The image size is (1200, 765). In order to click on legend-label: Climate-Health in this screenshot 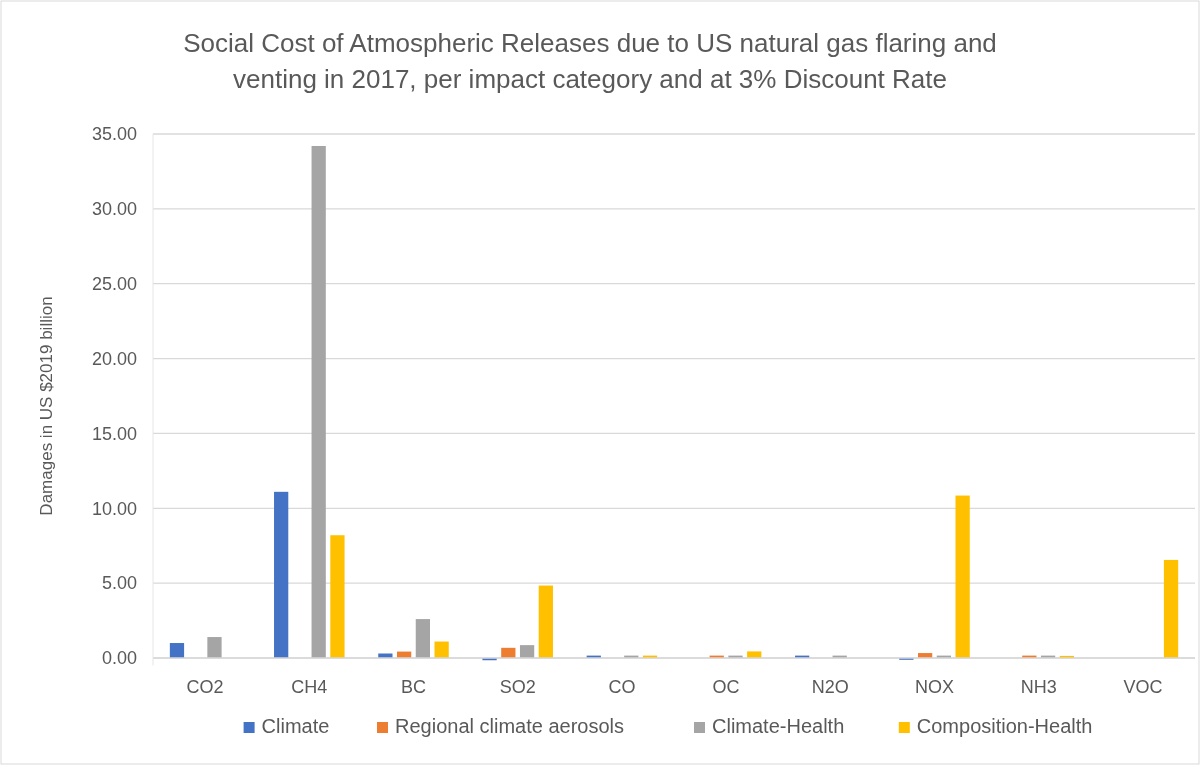, I will do `click(778, 726)`.